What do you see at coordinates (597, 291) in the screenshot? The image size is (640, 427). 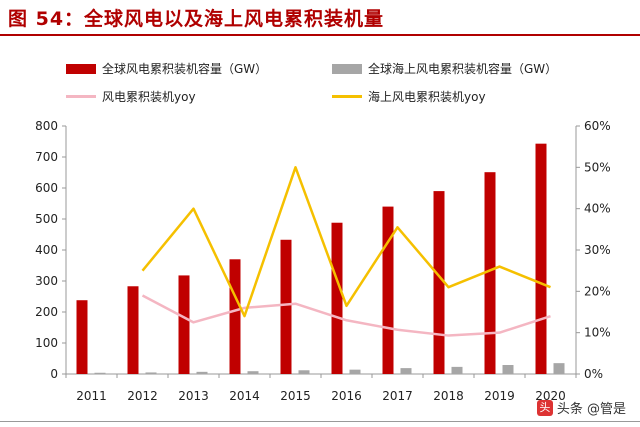 I see `y-tick-label-right: 20%` at bounding box center [597, 291].